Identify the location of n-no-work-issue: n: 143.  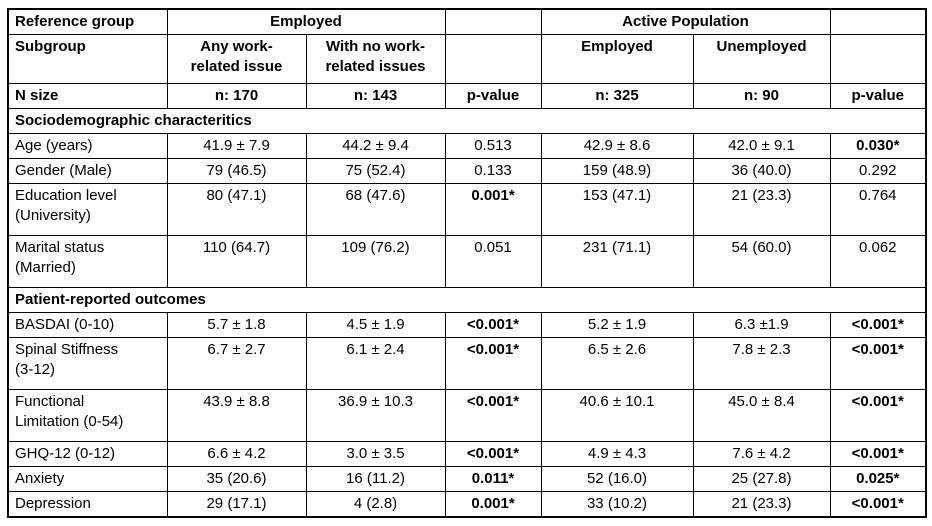
(375, 96).